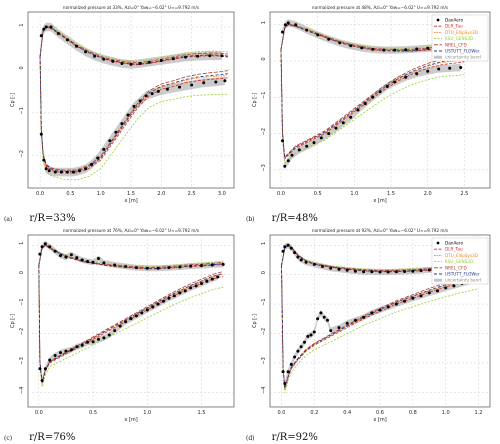  I want to click on panel-2-y-tick-label: 0, so click(22, 272).